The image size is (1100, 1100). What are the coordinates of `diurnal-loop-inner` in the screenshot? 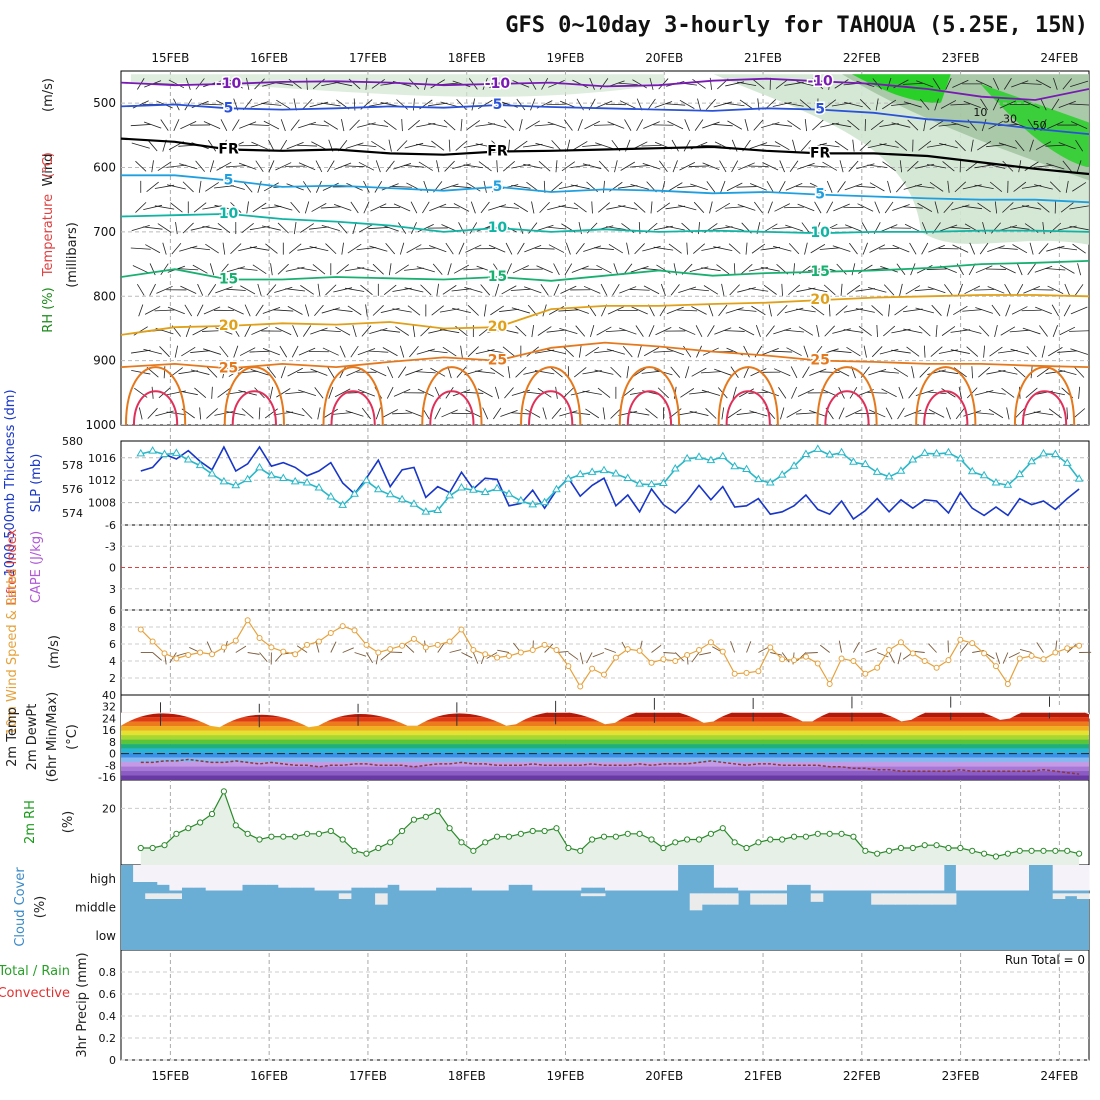 It's located at (1044, 407).